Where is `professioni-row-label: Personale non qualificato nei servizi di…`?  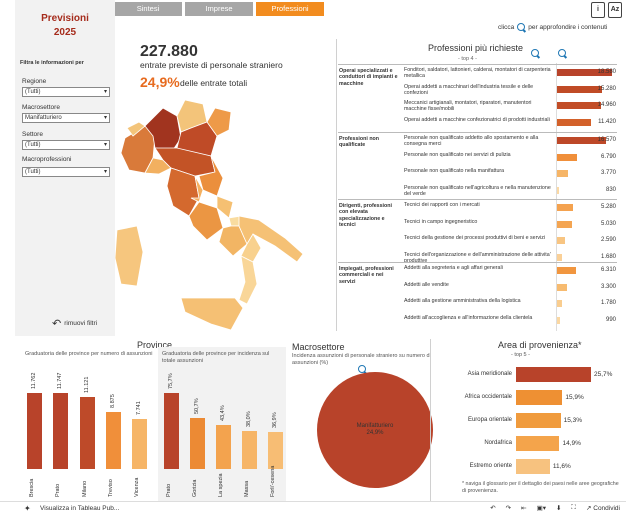
professioni-row-label: Personale non qualificato nei servizi di… is located at coordinates (457, 154).